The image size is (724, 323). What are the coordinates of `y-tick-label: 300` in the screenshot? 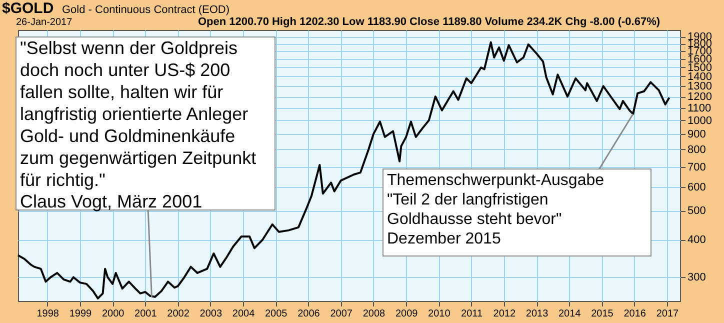 It's located at (697, 278).